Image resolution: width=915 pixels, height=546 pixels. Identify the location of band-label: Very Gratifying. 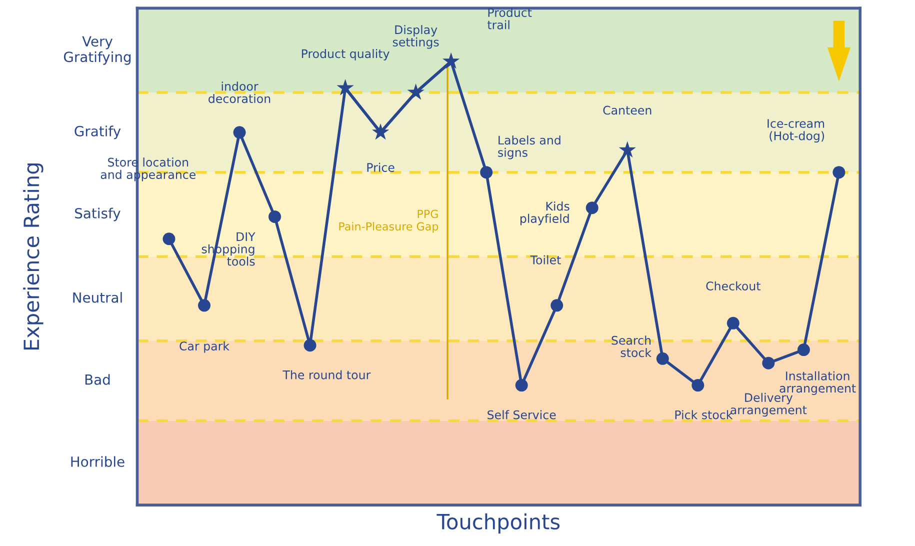
(97, 50).